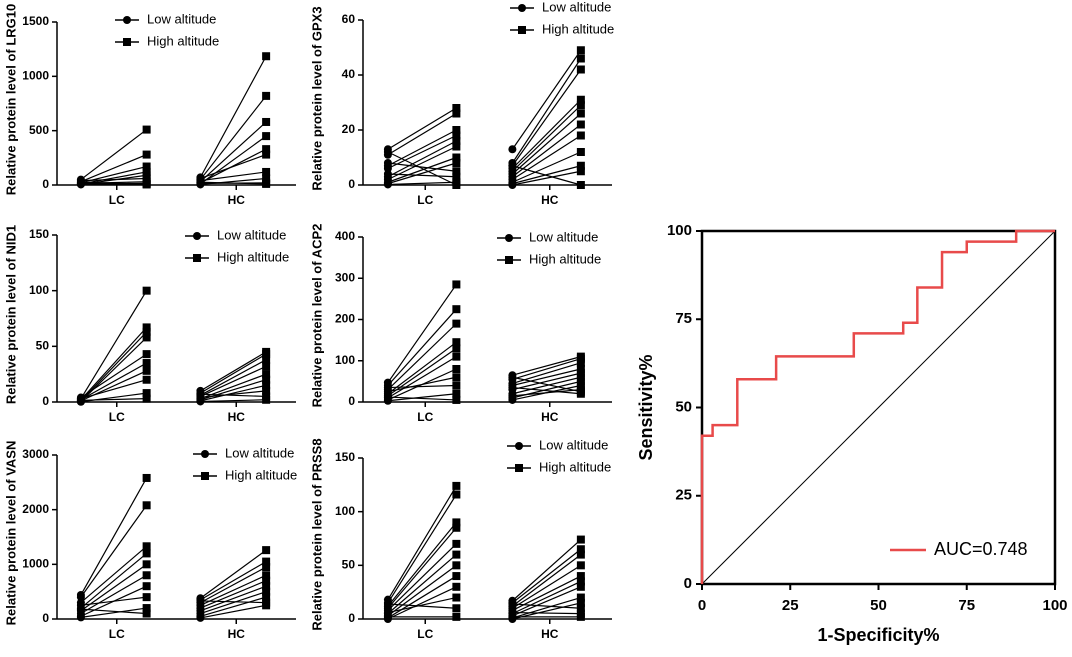 The height and width of the screenshot is (657, 1072). I want to click on y-tick-label: 1000, so click(35, 76).